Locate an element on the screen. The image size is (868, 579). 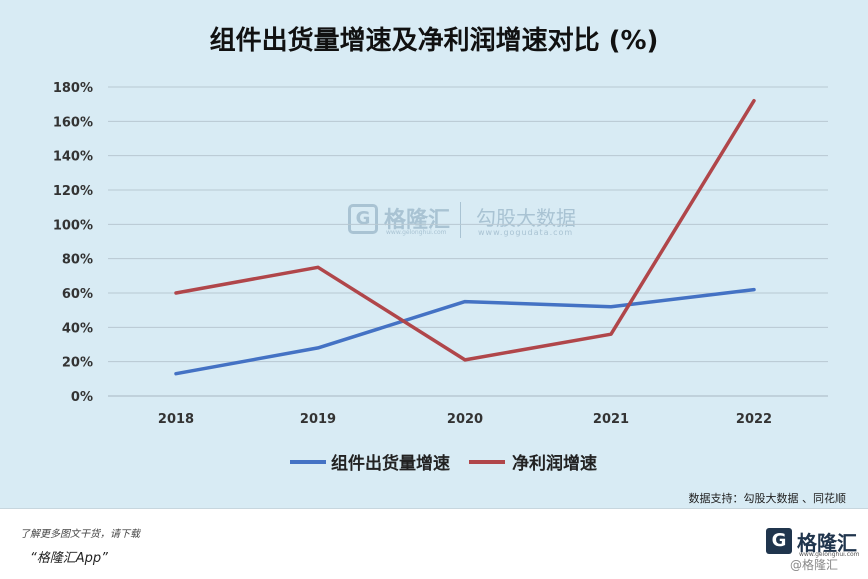
x-tick-label: 2018 is located at coordinates (176, 419).